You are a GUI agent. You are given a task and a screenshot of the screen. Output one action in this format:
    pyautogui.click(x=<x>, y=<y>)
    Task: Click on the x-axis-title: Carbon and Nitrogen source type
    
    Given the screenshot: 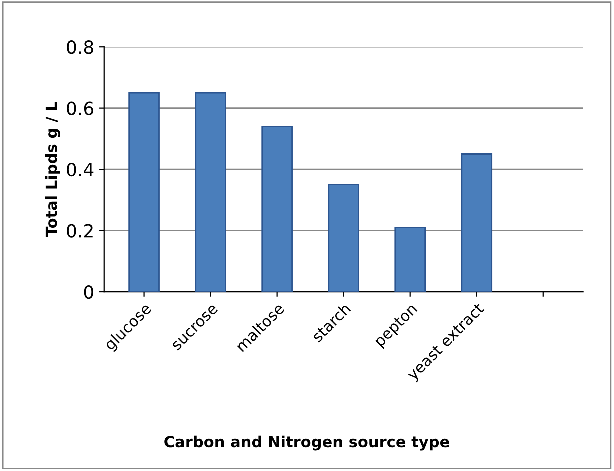 What is the action you would take?
    pyautogui.click(x=307, y=443)
    